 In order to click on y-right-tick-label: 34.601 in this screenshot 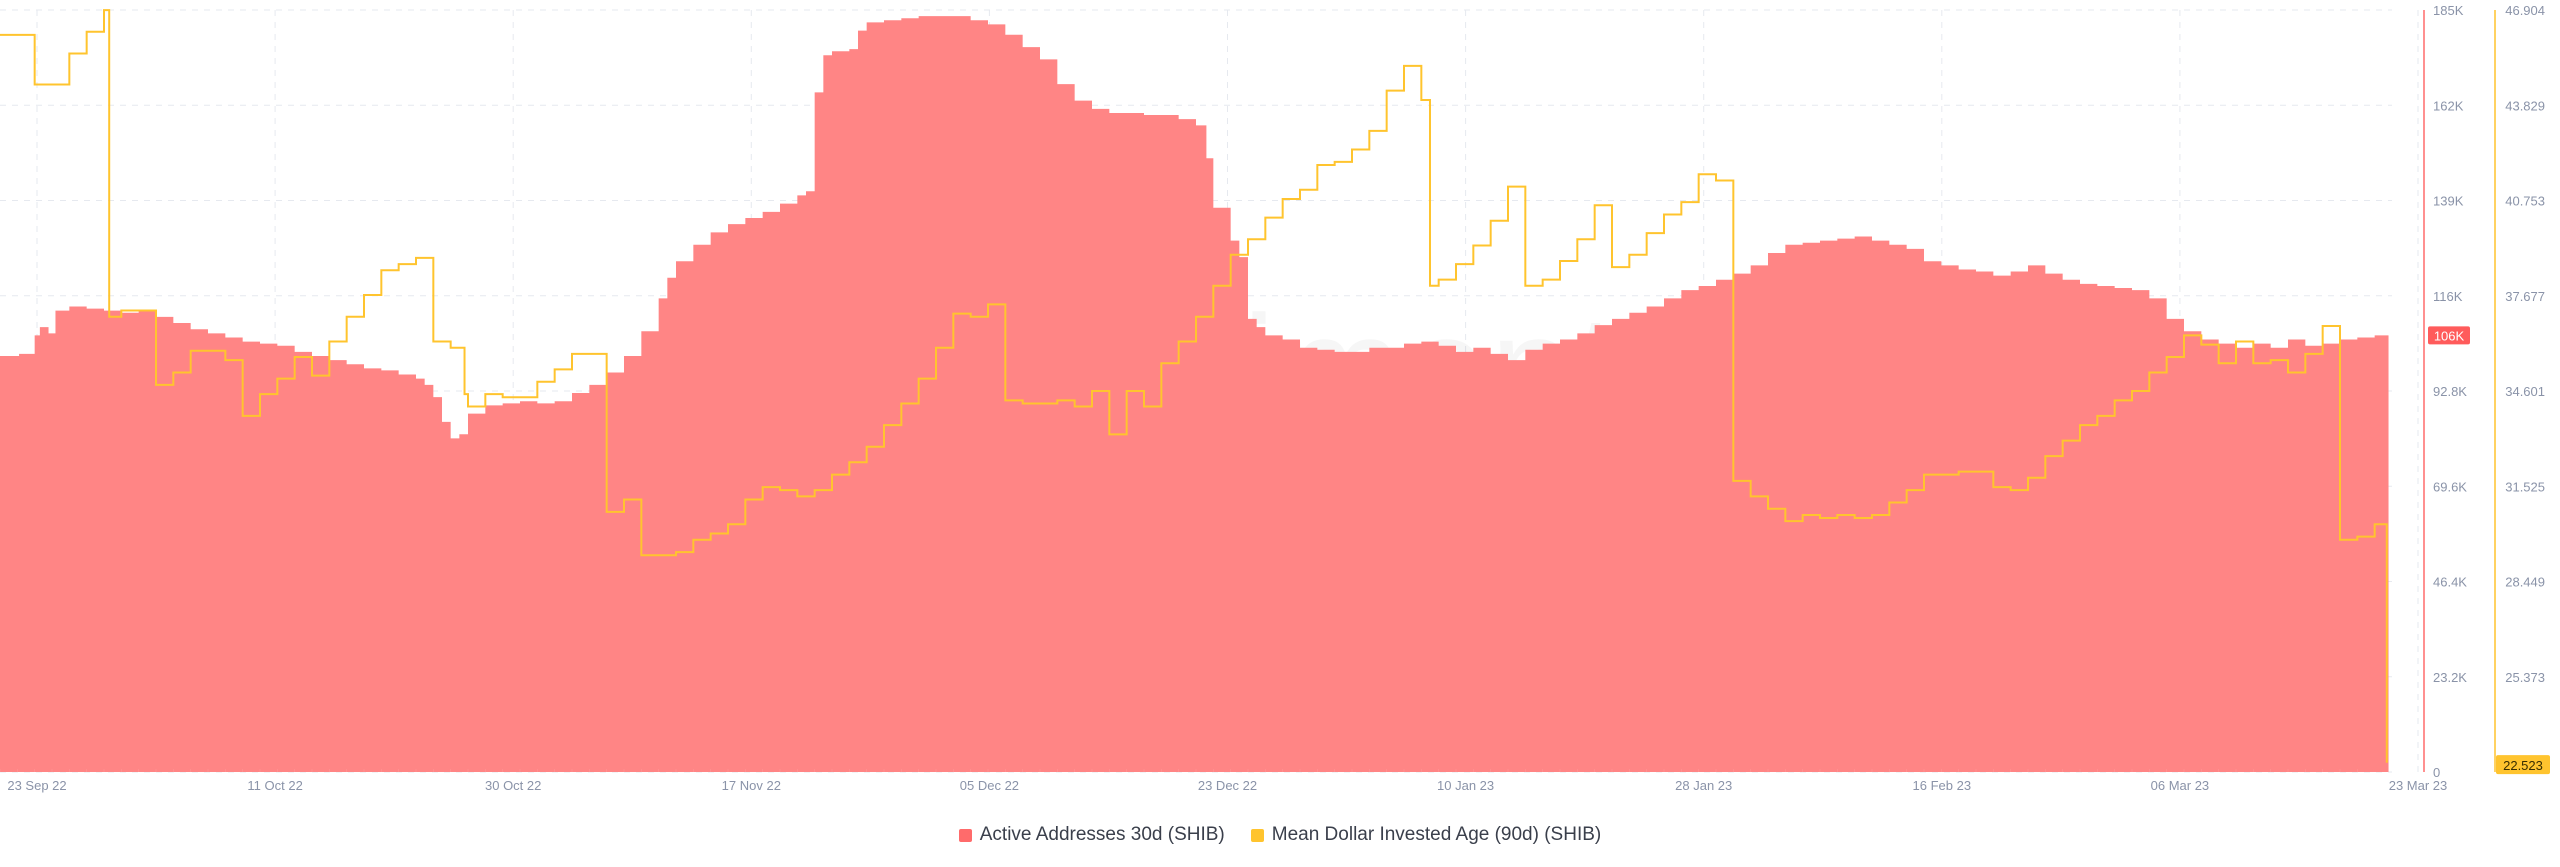, I will do `click(2525, 391)`.